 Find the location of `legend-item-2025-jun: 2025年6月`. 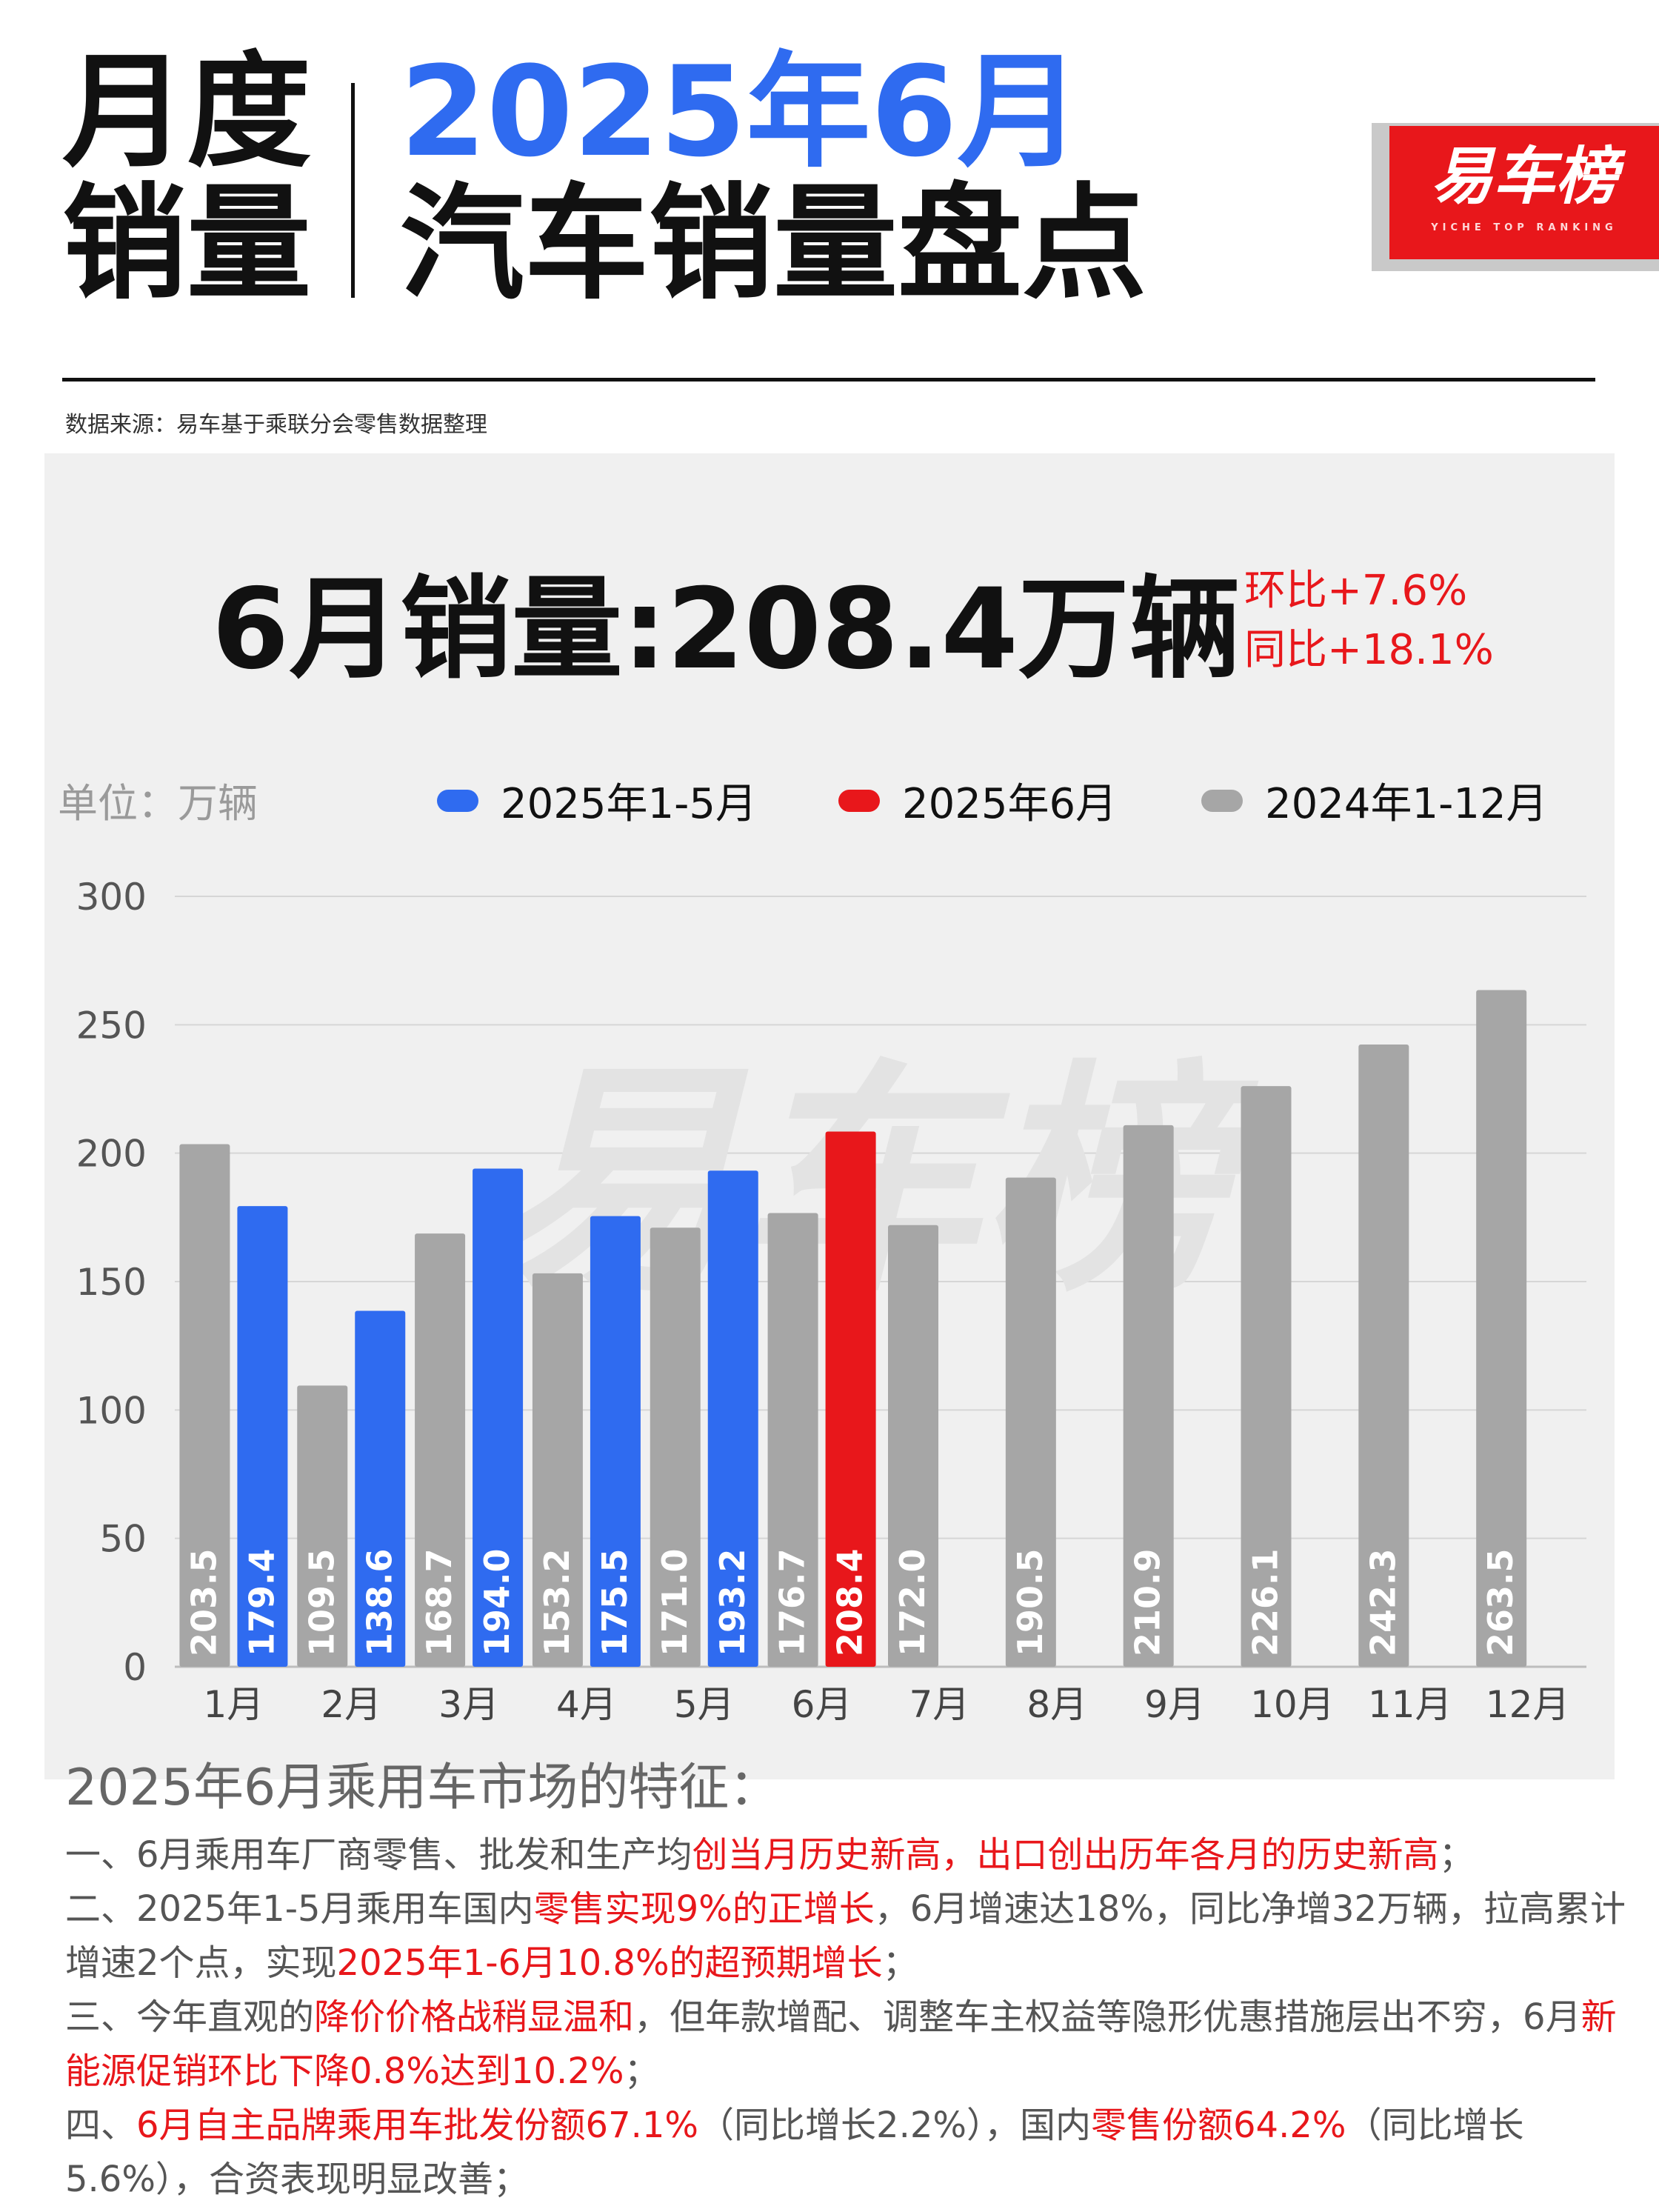

legend-item-2025-jun: 2025年6月 is located at coordinates (977, 800).